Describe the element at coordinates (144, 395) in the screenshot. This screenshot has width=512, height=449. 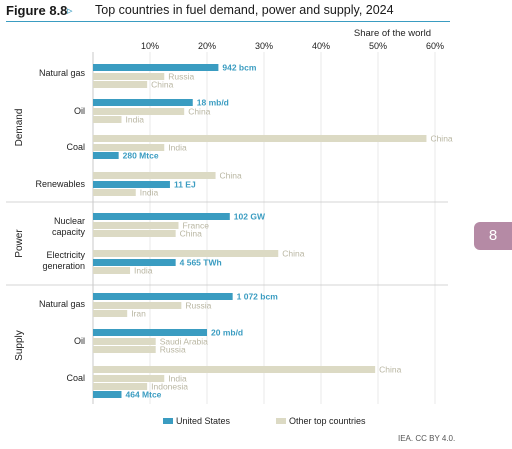
I see `bar-data-label: 464 Mtce` at that location.